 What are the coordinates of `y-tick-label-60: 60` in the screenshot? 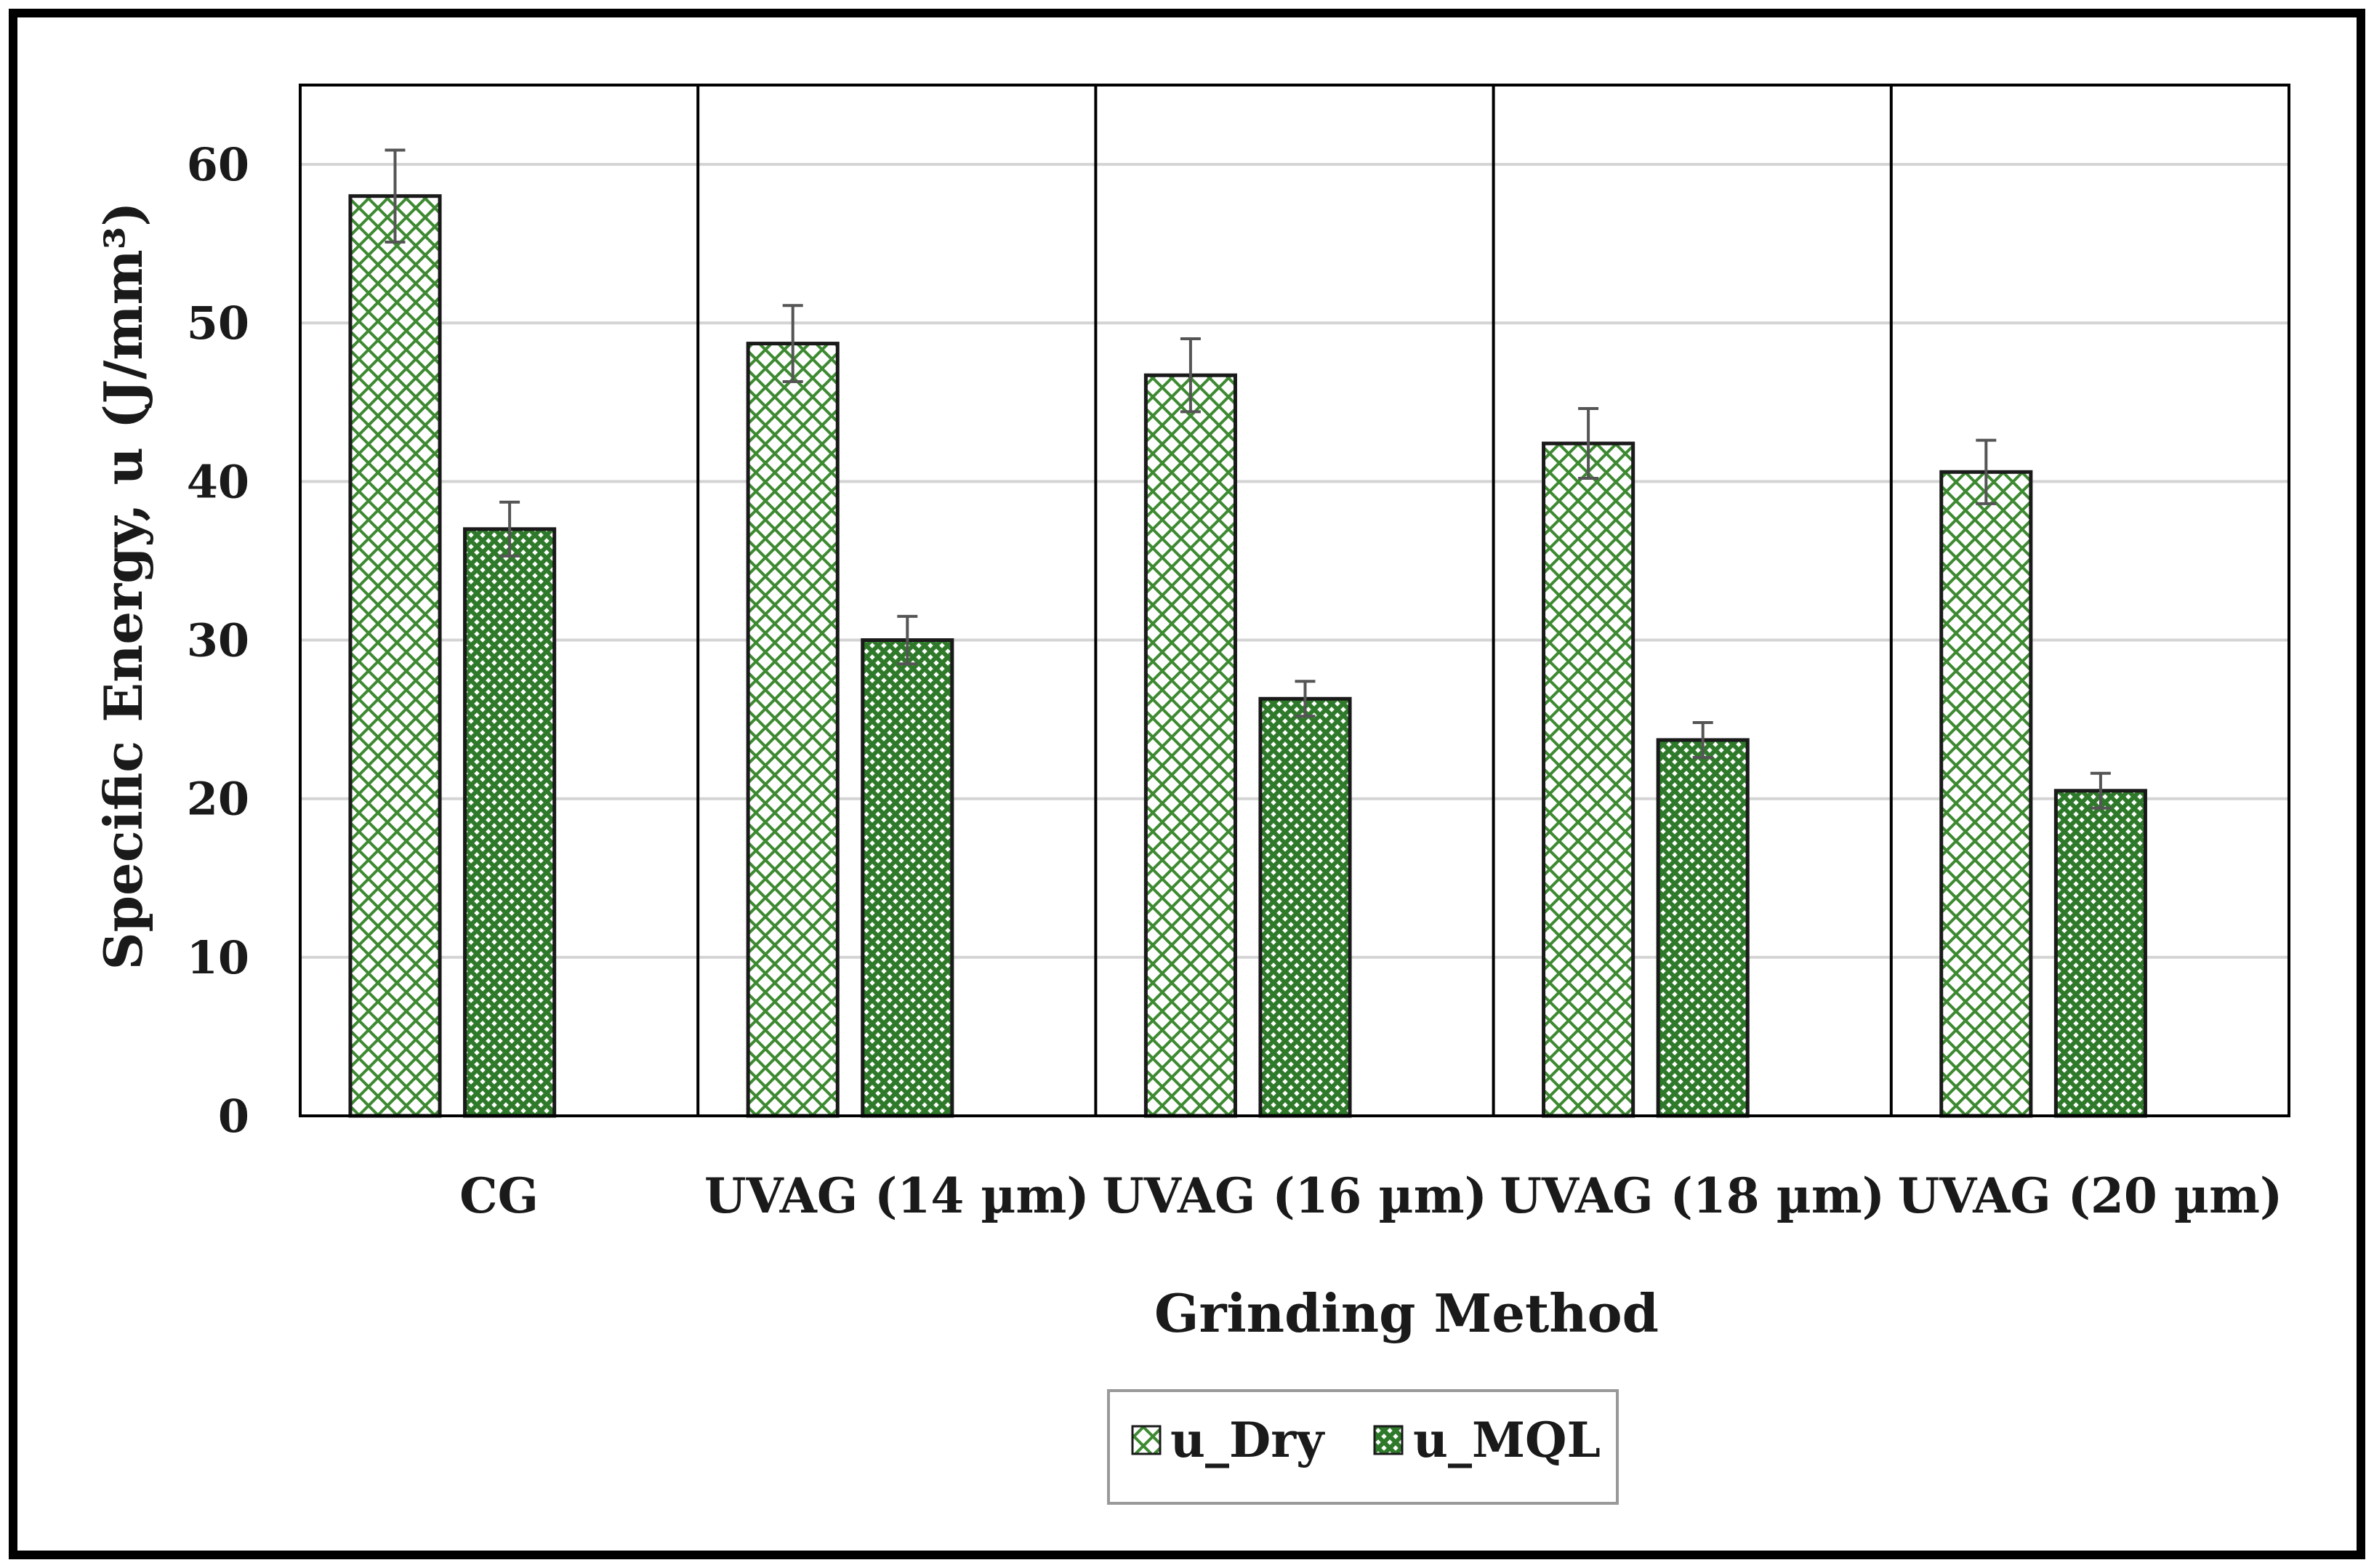 It's located at (218, 164).